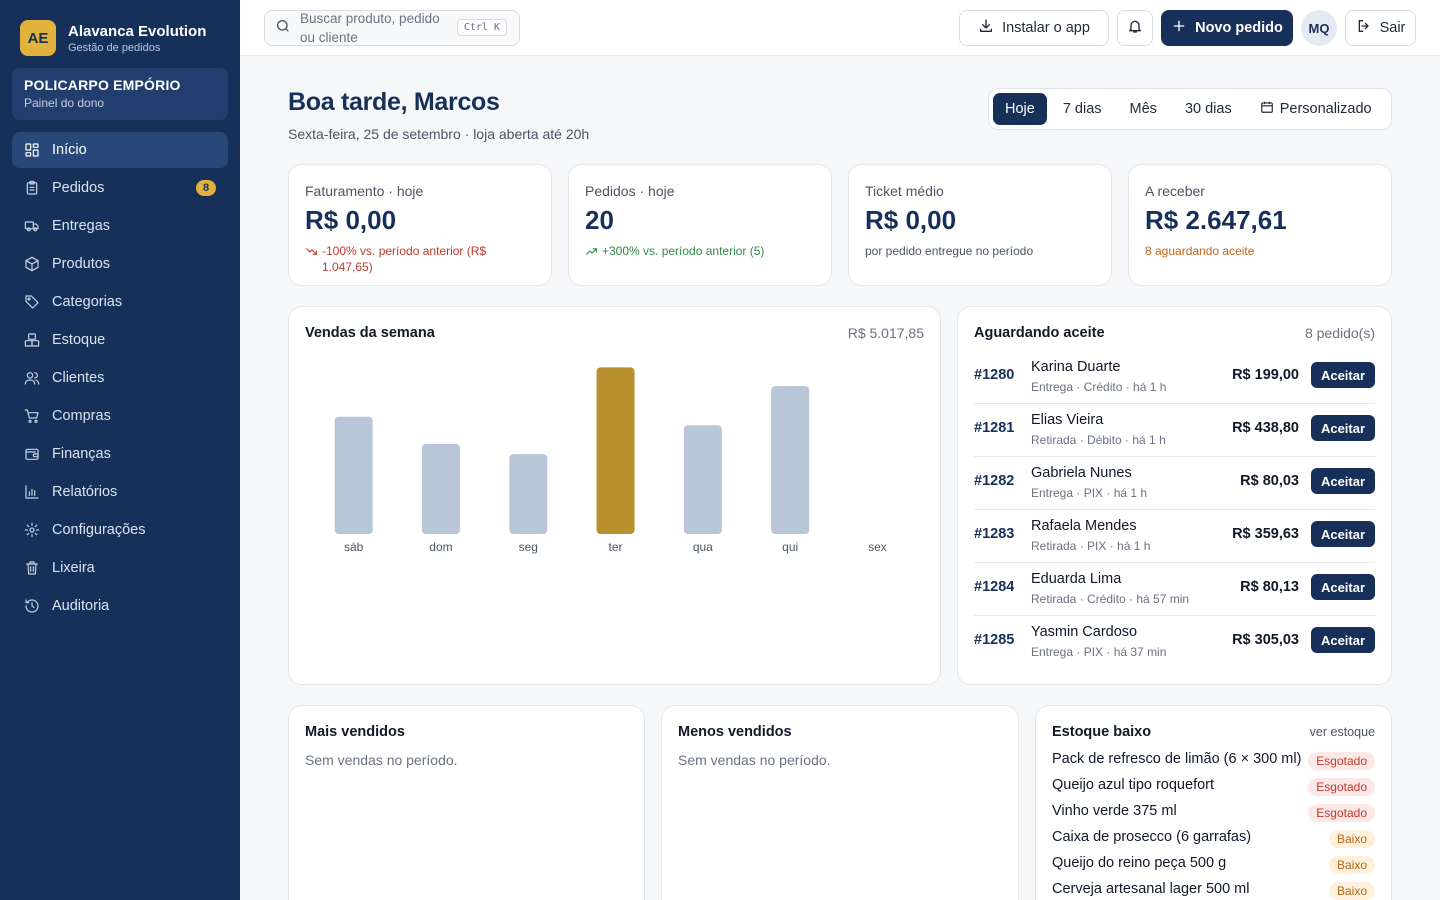 This screenshot has width=1440, height=900. I want to click on search-input: Buscar produto, pedido ou cliente Ctrl K, so click(392, 28).